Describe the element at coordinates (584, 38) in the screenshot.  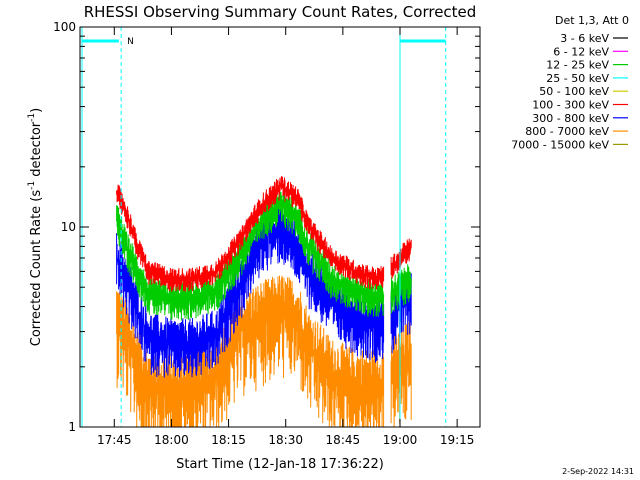
I see `legend-entry: 3 - 6 keV` at that location.